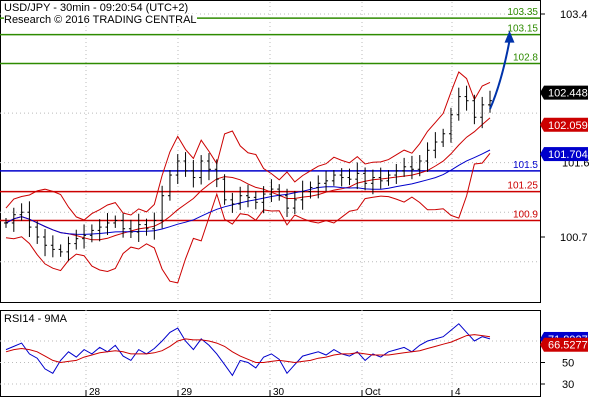 The width and height of the screenshot is (590, 400). Describe the element at coordinates (458, 392) in the screenshot. I see `x-tick-label: 4` at that location.